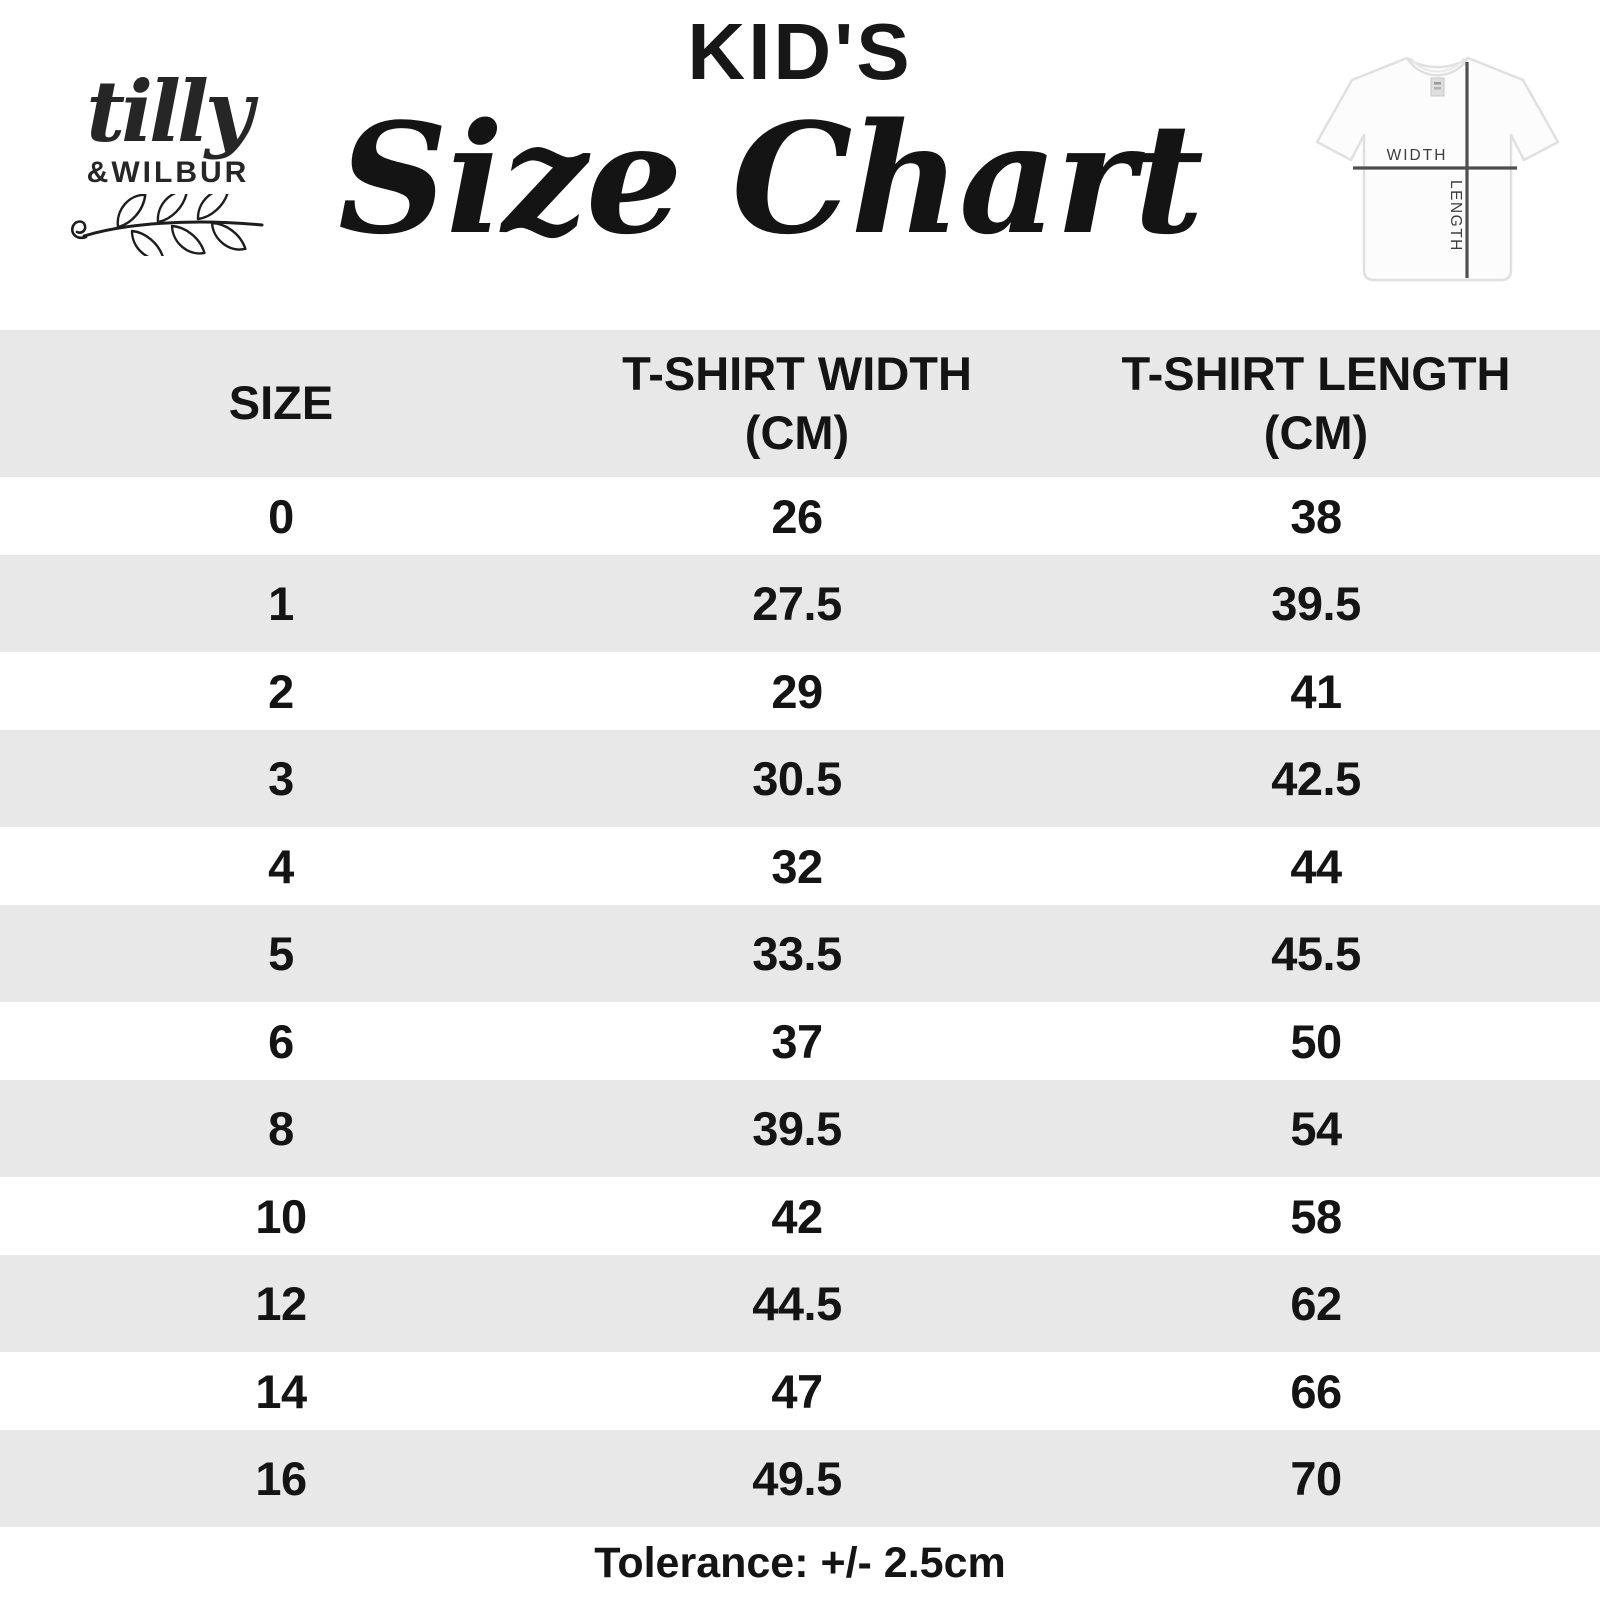  I want to click on size-value: 8, so click(281, 1128).